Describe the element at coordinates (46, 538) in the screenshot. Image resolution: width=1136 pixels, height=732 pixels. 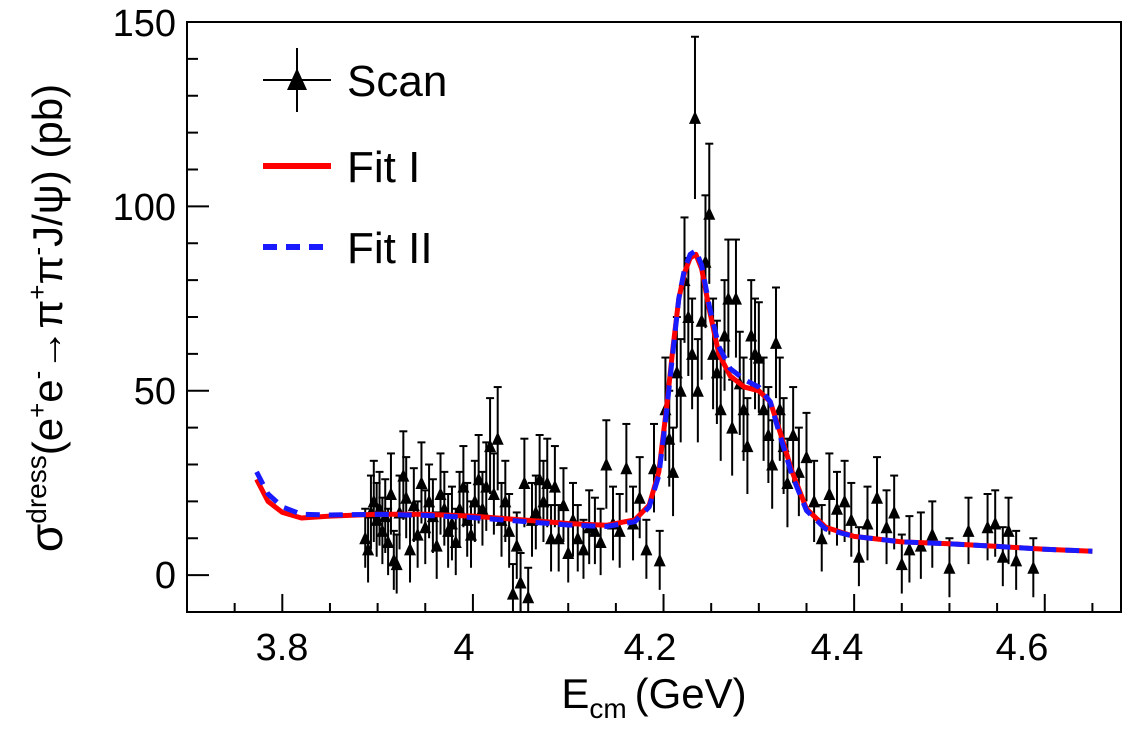
I see `y-axis-sigma: σ` at that location.